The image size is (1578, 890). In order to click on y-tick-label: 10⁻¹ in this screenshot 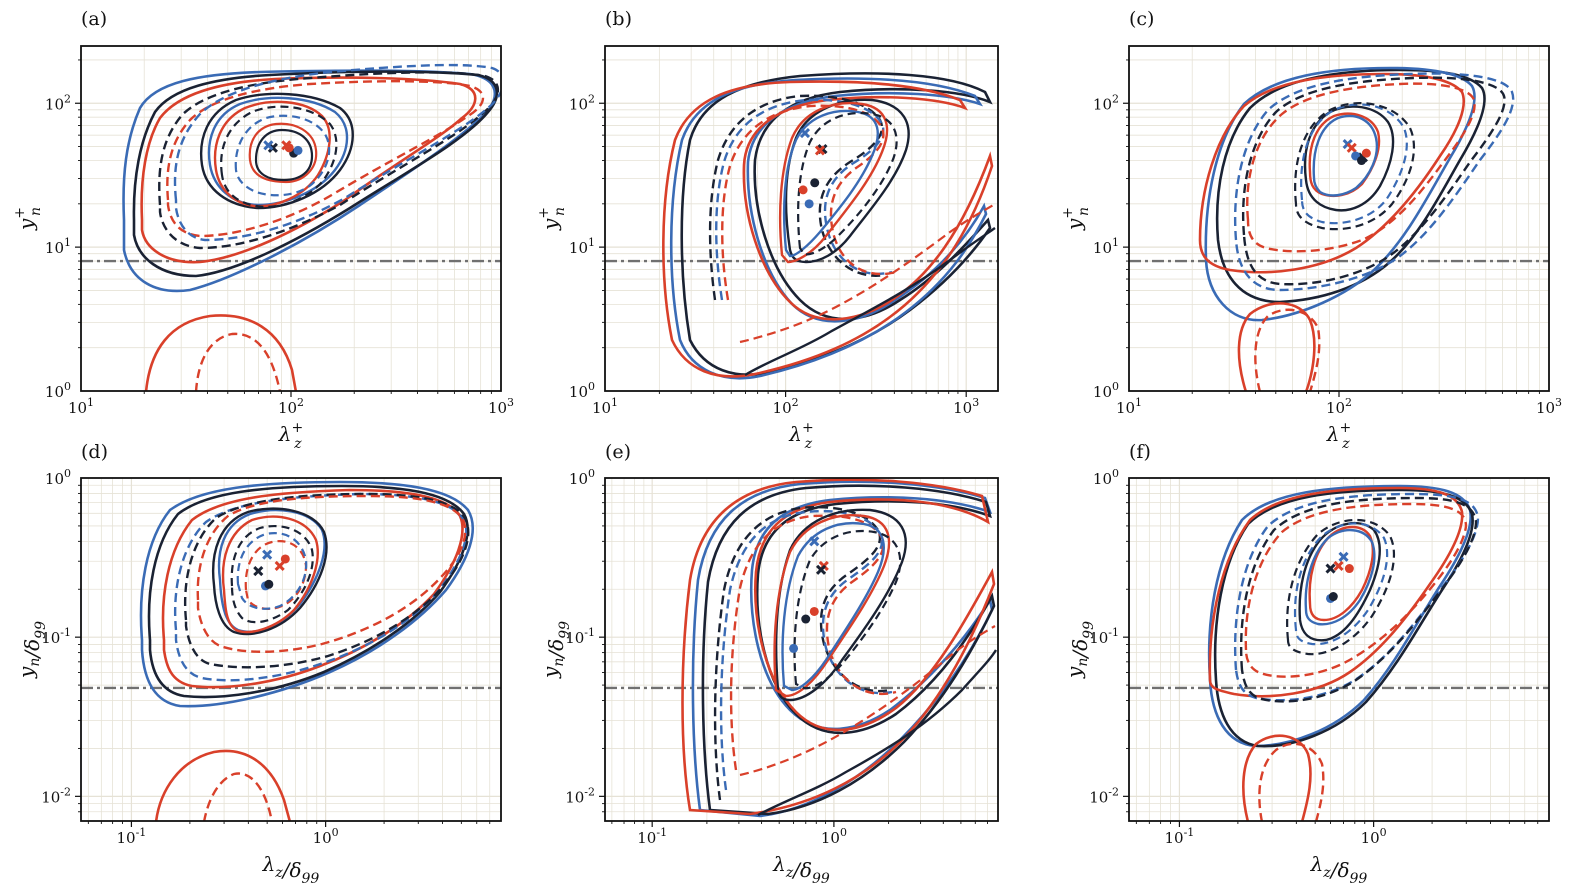, I will do `click(1104, 636)`.